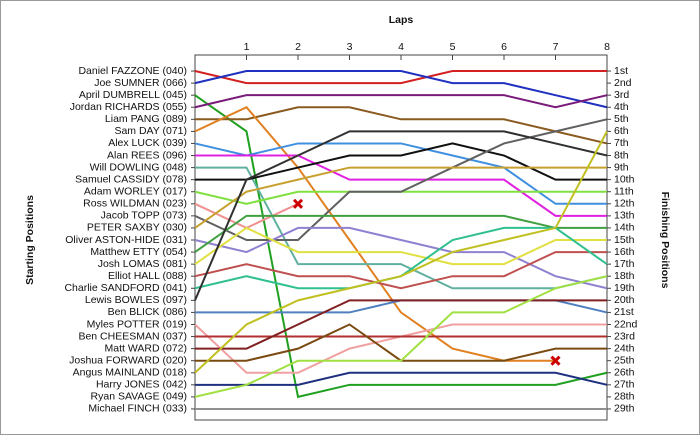 This screenshot has width=700, height=440. Describe the element at coordinates (624, 409) in the screenshot. I see `y2-tick-label: 29th` at that location.